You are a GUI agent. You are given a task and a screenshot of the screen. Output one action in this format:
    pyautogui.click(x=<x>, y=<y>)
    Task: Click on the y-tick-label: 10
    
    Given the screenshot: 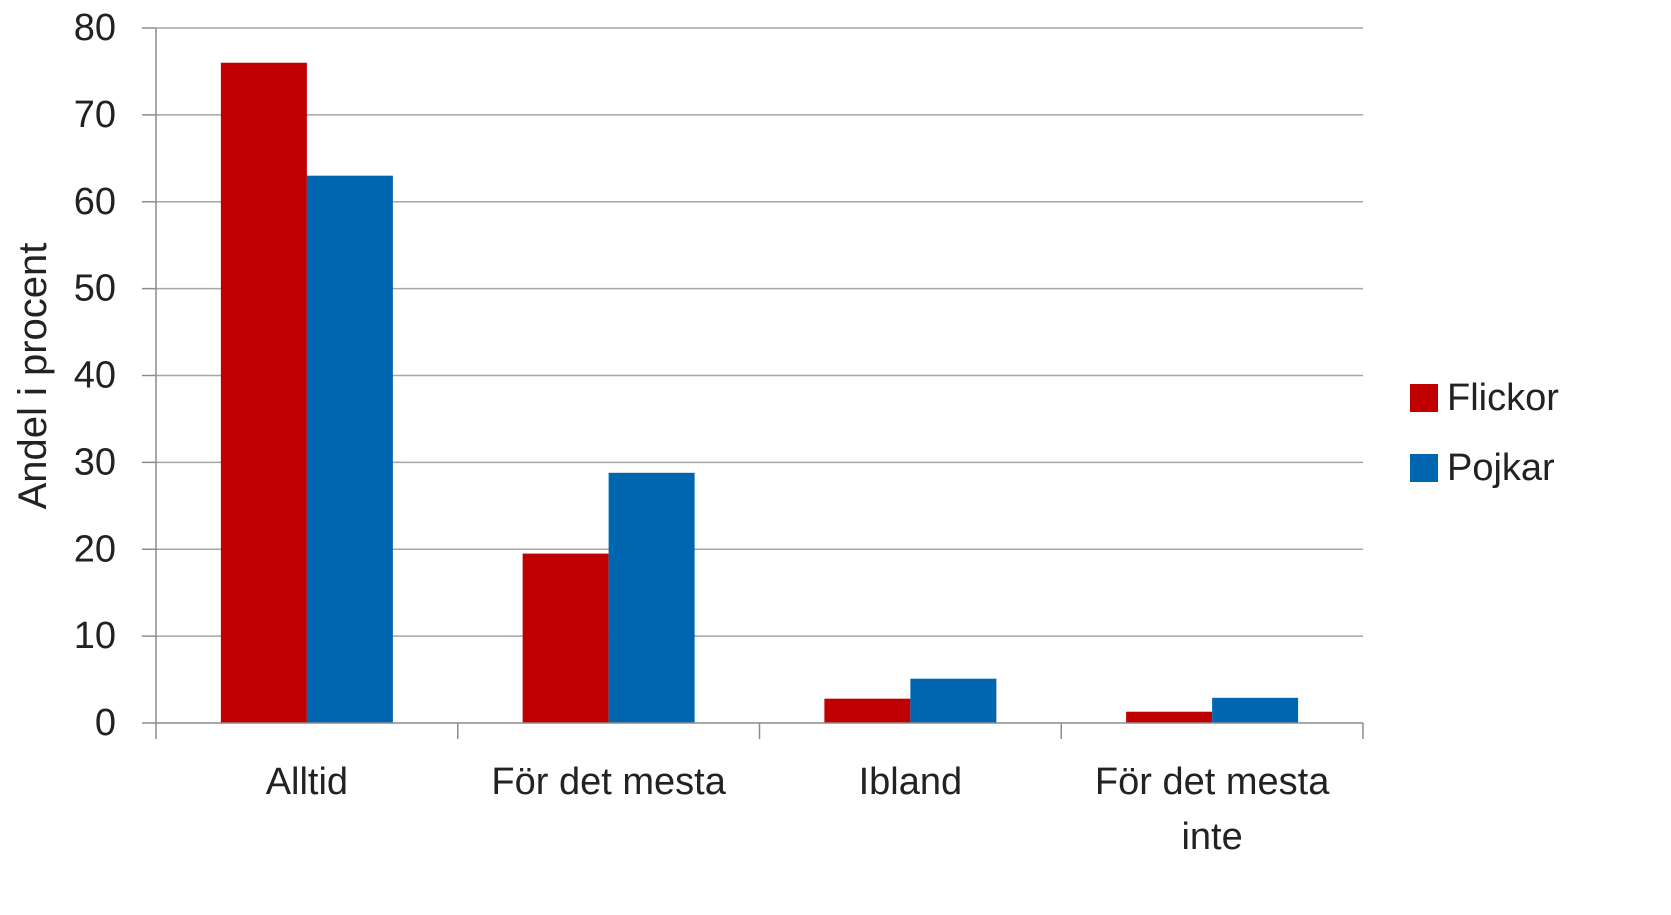 What is the action you would take?
    pyautogui.click(x=95, y=636)
    